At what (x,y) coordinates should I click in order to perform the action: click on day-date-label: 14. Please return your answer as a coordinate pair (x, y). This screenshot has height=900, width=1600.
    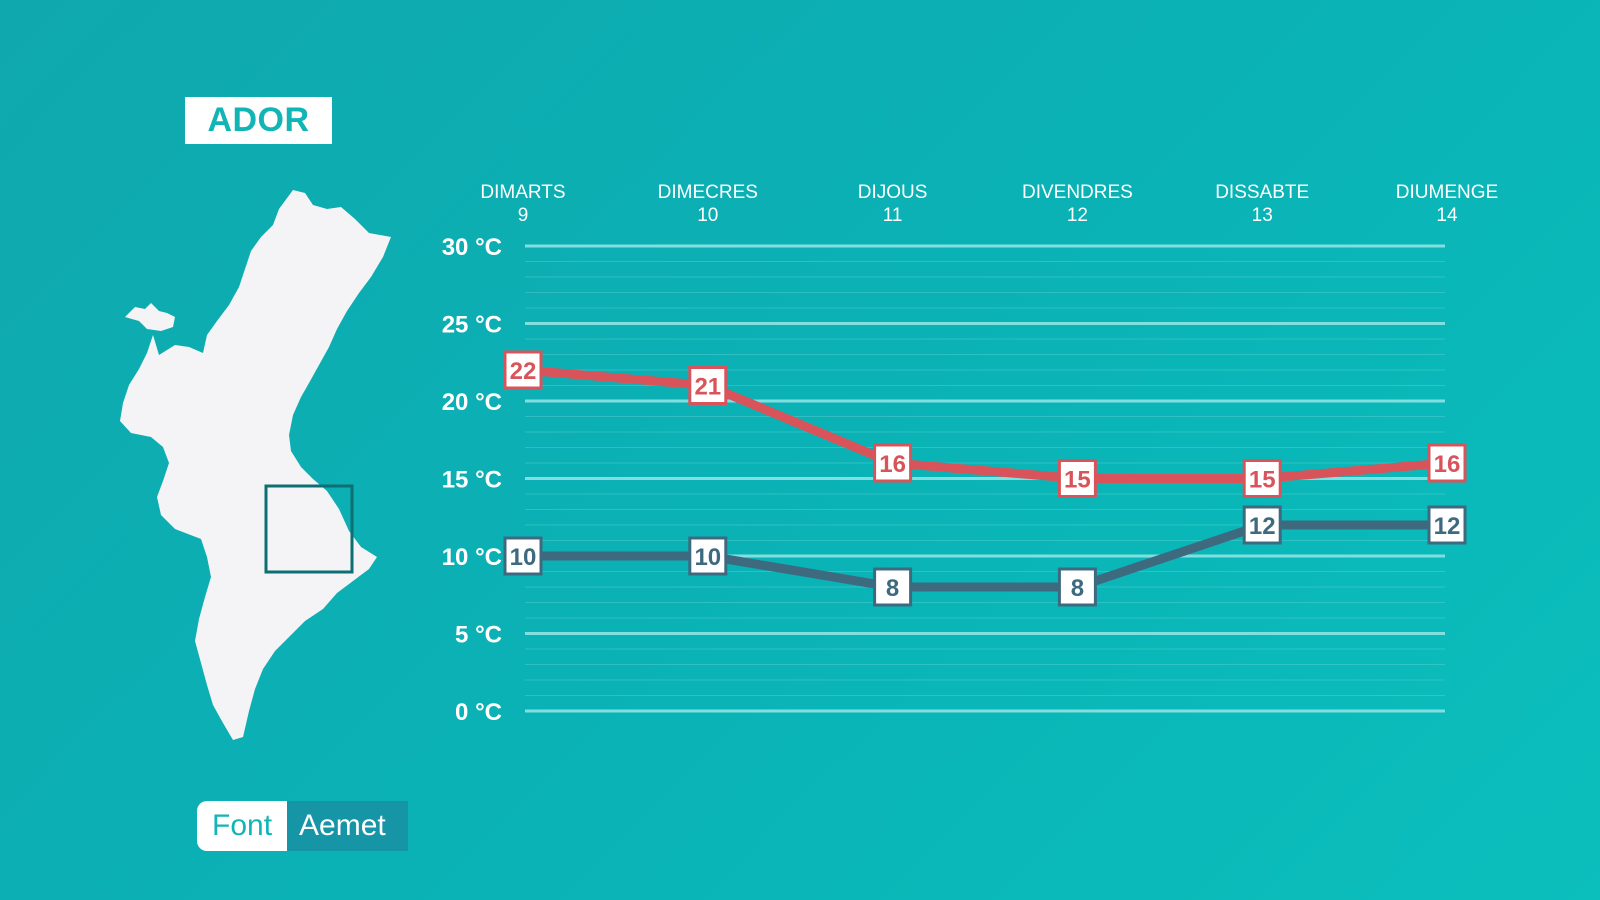
    Looking at the image, I should click on (1447, 215).